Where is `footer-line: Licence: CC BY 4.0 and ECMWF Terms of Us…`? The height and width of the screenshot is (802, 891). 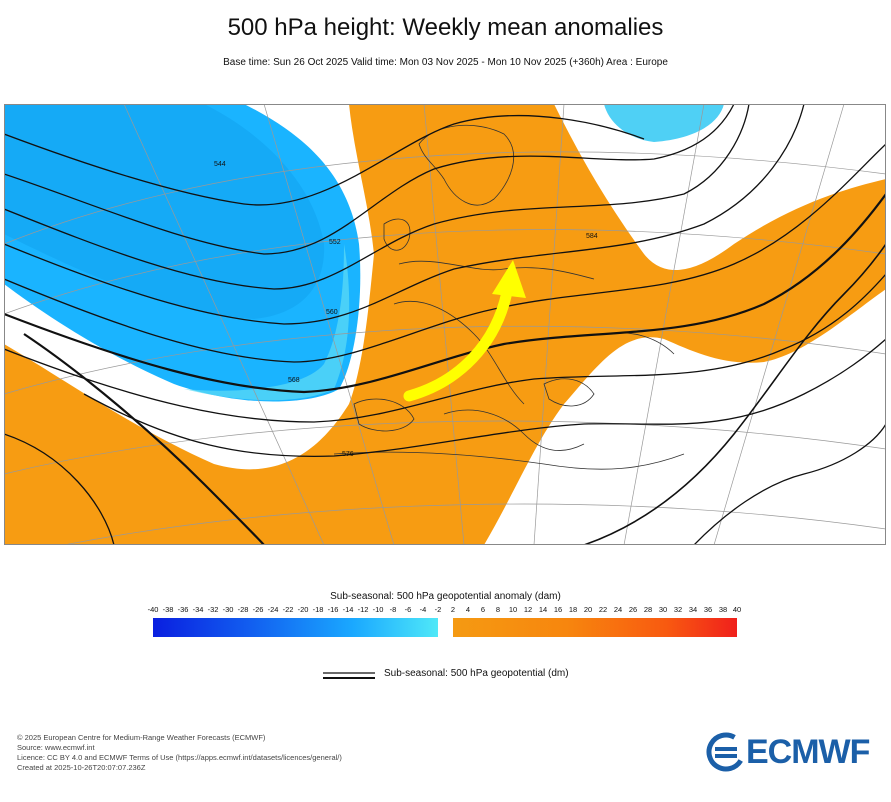 footer-line: Licence: CC BY 4.0 and ECMWF Terms of Us… is located at coordinates (179, 757).